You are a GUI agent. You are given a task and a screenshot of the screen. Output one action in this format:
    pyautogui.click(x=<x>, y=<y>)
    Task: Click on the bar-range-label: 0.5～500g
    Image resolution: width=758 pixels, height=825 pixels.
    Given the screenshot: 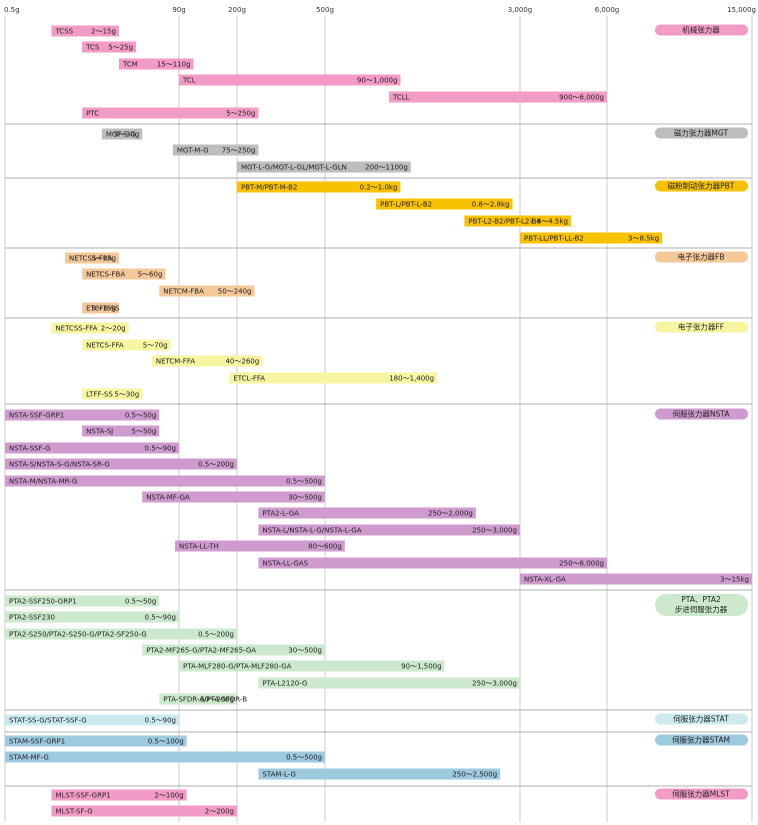 What is the action you would take?
    pyautogui.click(x=304, y=758)
    